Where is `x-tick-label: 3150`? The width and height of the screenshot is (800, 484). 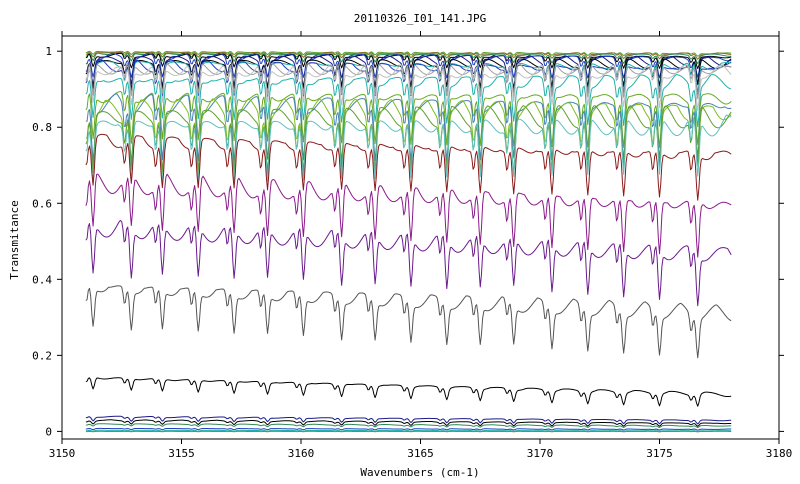 x-tick-label: 3150 is located at coordinates (62, 453).